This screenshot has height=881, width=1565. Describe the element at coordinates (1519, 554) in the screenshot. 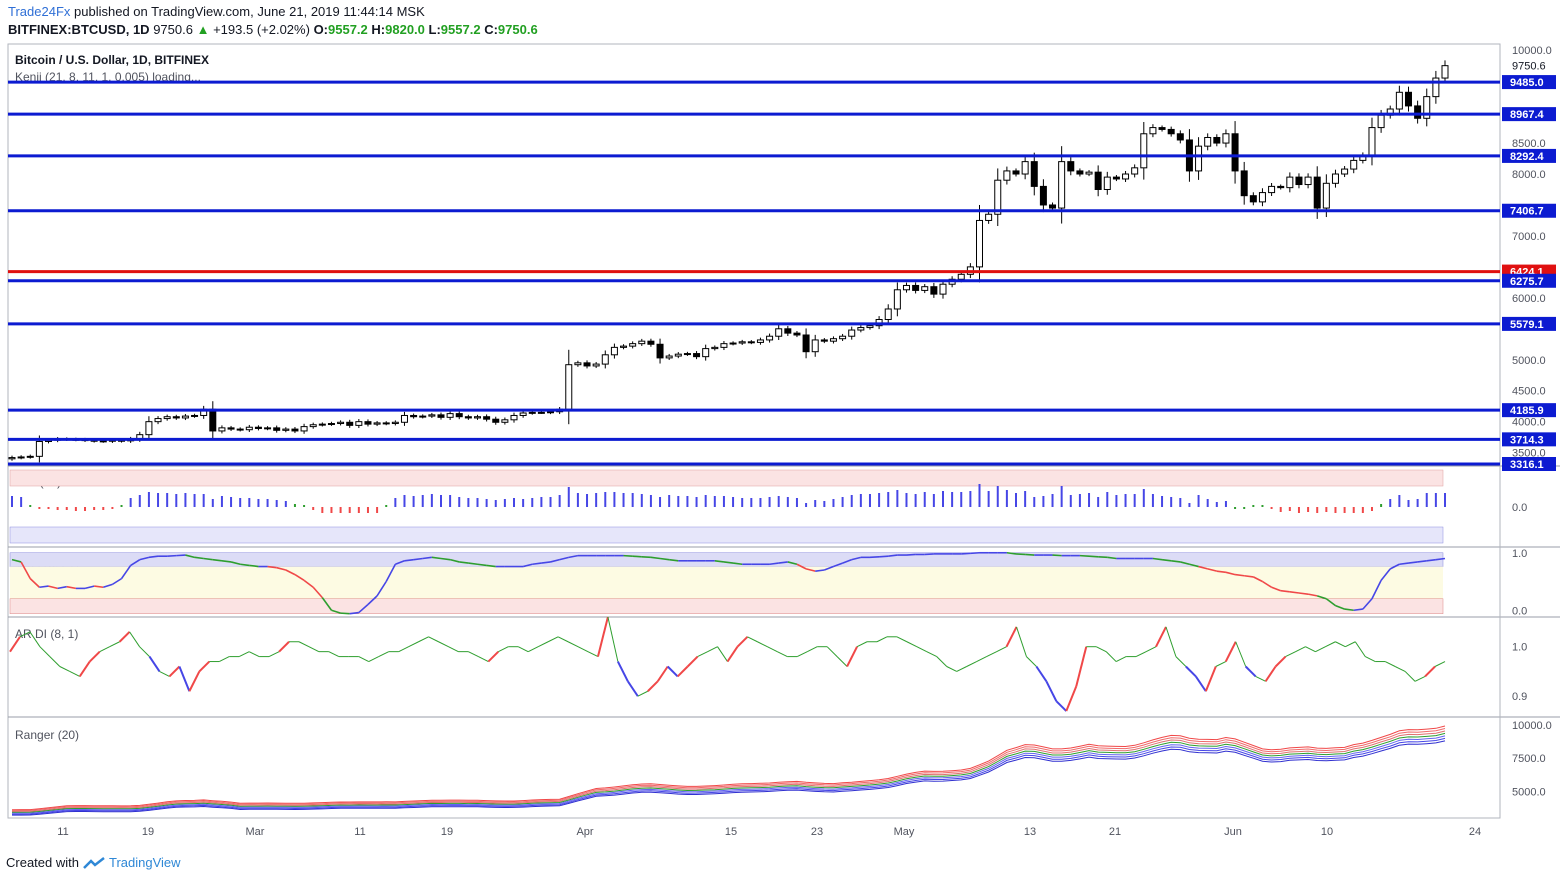

I see `tdi-axis-tick-label: 1.0` at that location.